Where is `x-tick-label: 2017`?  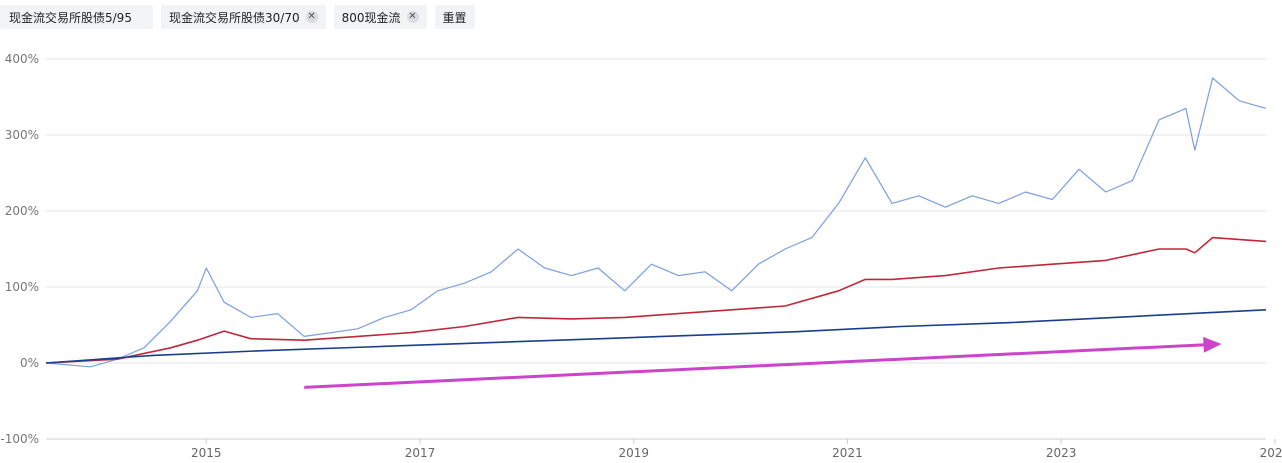 x-tick-label: 2017 is located at coordinates (420, 453).